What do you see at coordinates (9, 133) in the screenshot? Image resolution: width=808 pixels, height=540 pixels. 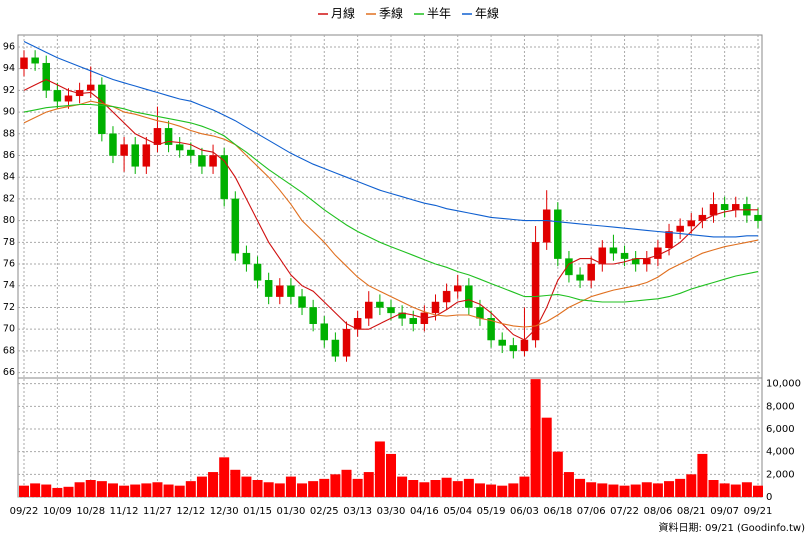 I see `y-tick-label: 88` at bounding box center [9, 133].